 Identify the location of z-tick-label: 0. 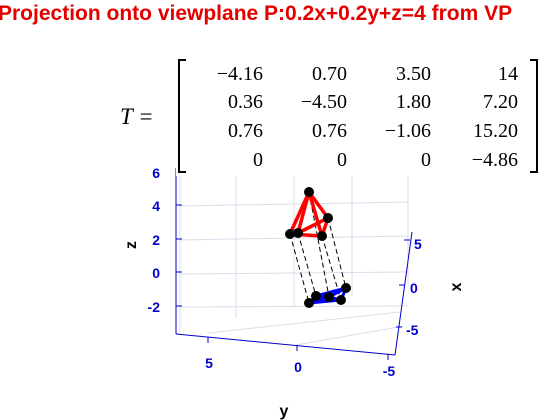
(156, 273).